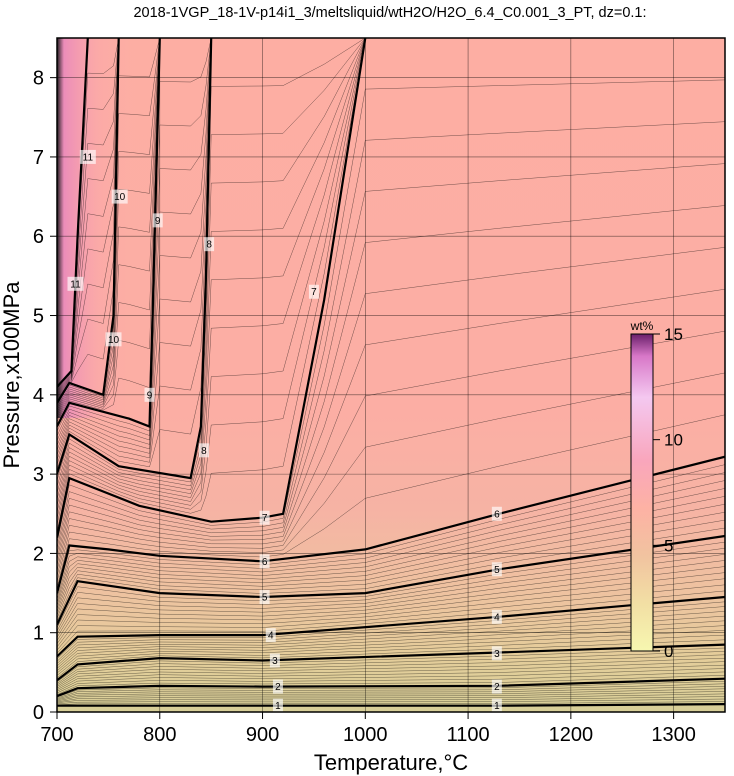 This screenshot has width=734, height=776. What do you see at coordinates (38, 317) in the screenshot?
I see `y-tick-label: 5` at bounding box center [38, 317].